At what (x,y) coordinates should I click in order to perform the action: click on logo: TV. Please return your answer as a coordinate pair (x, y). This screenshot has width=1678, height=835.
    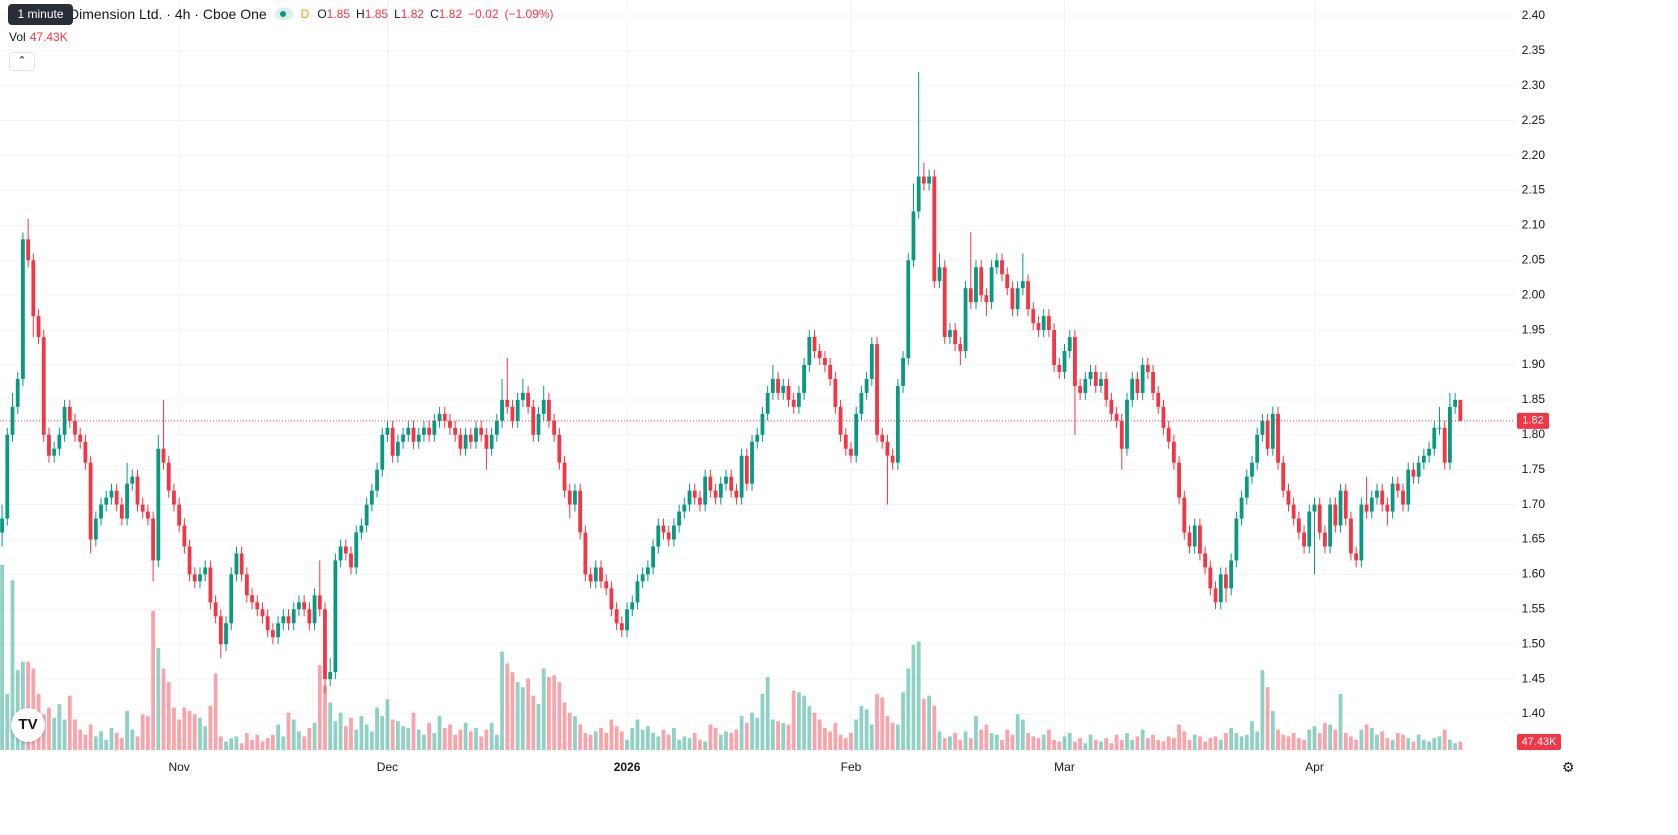
    Looking at the image, I should click on (28, 725).